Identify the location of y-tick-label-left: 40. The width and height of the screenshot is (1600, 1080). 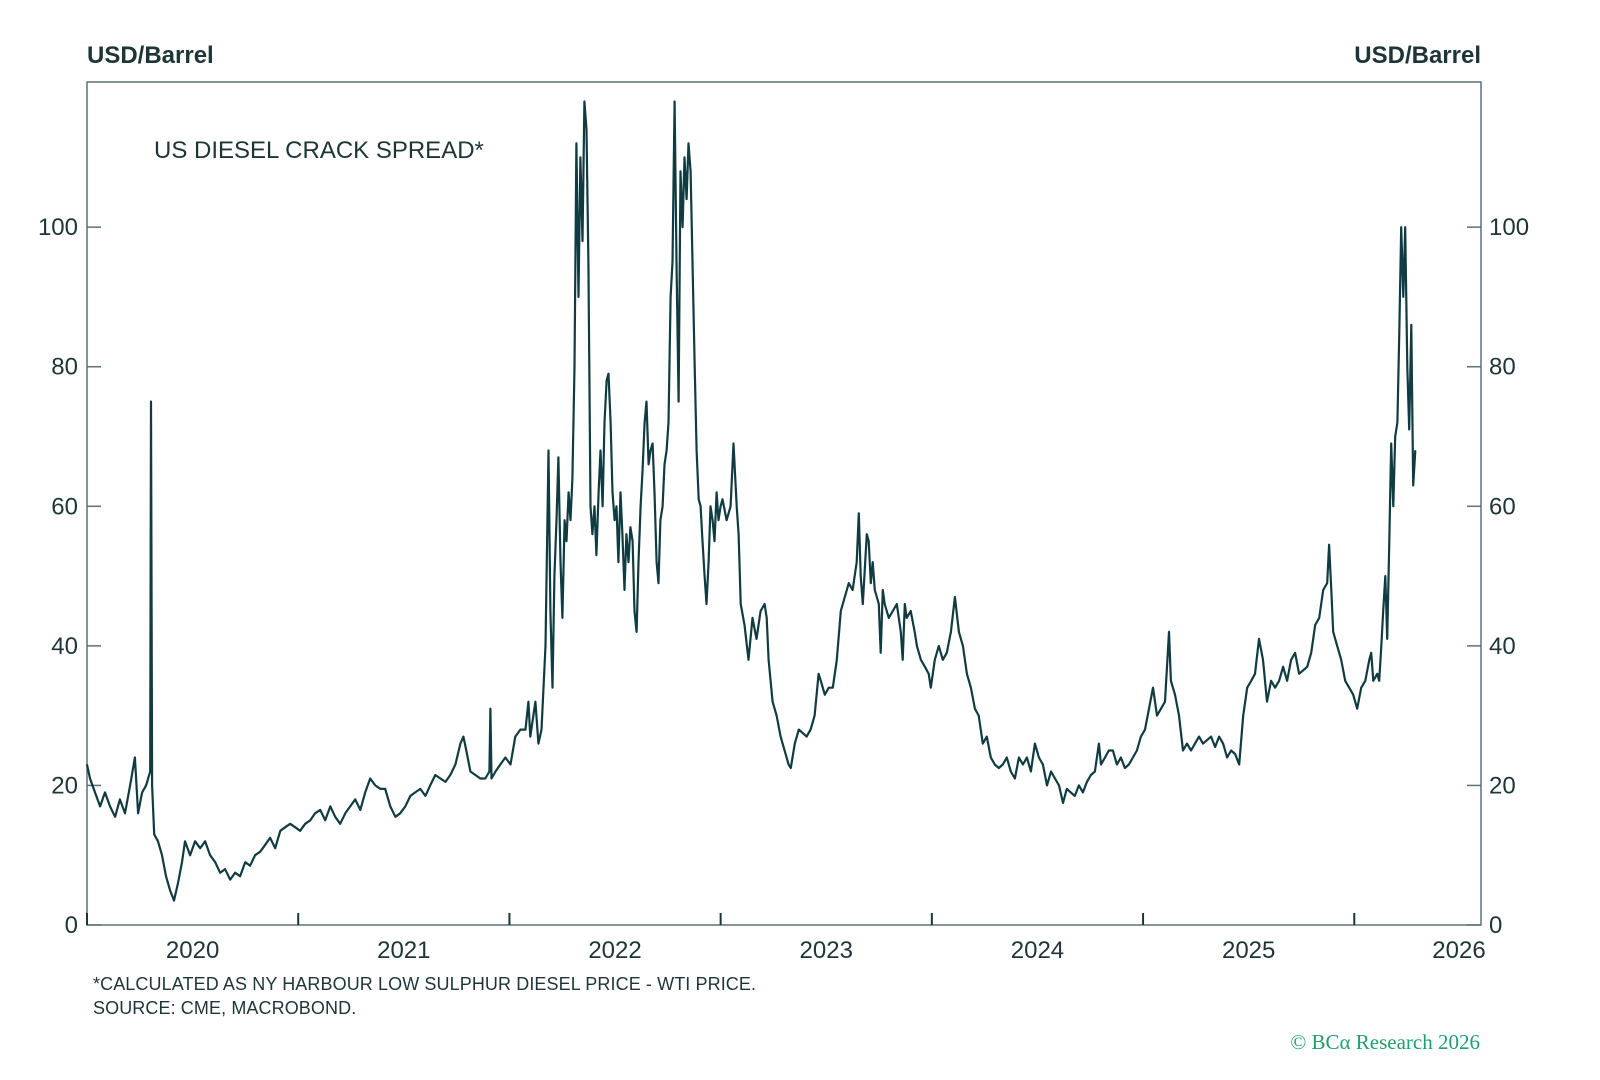
(64, 646).